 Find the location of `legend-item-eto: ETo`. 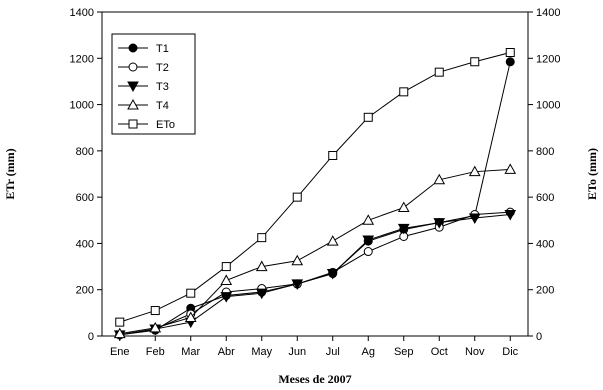

legend-item-eto: ETo is located at coordinates (146, 125).